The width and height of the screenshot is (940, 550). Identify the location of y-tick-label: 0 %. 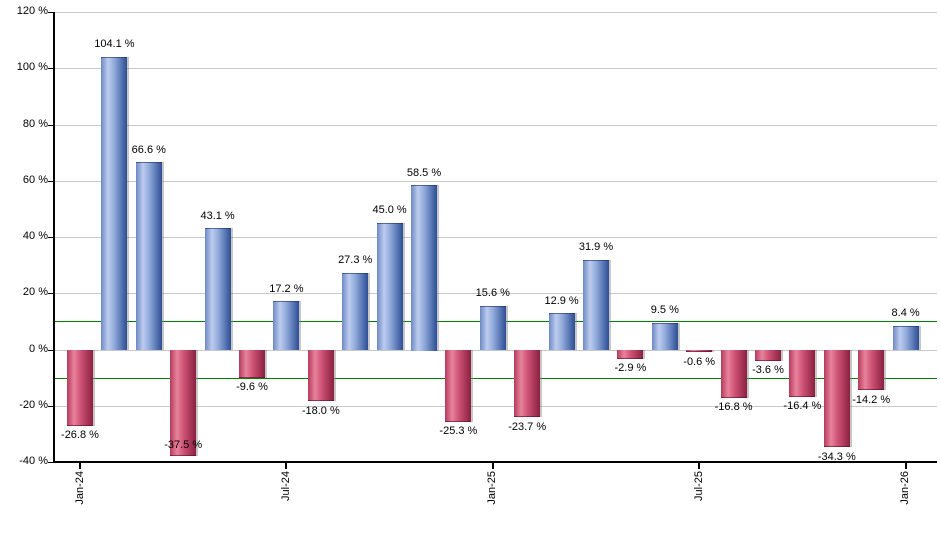
(38, 348).